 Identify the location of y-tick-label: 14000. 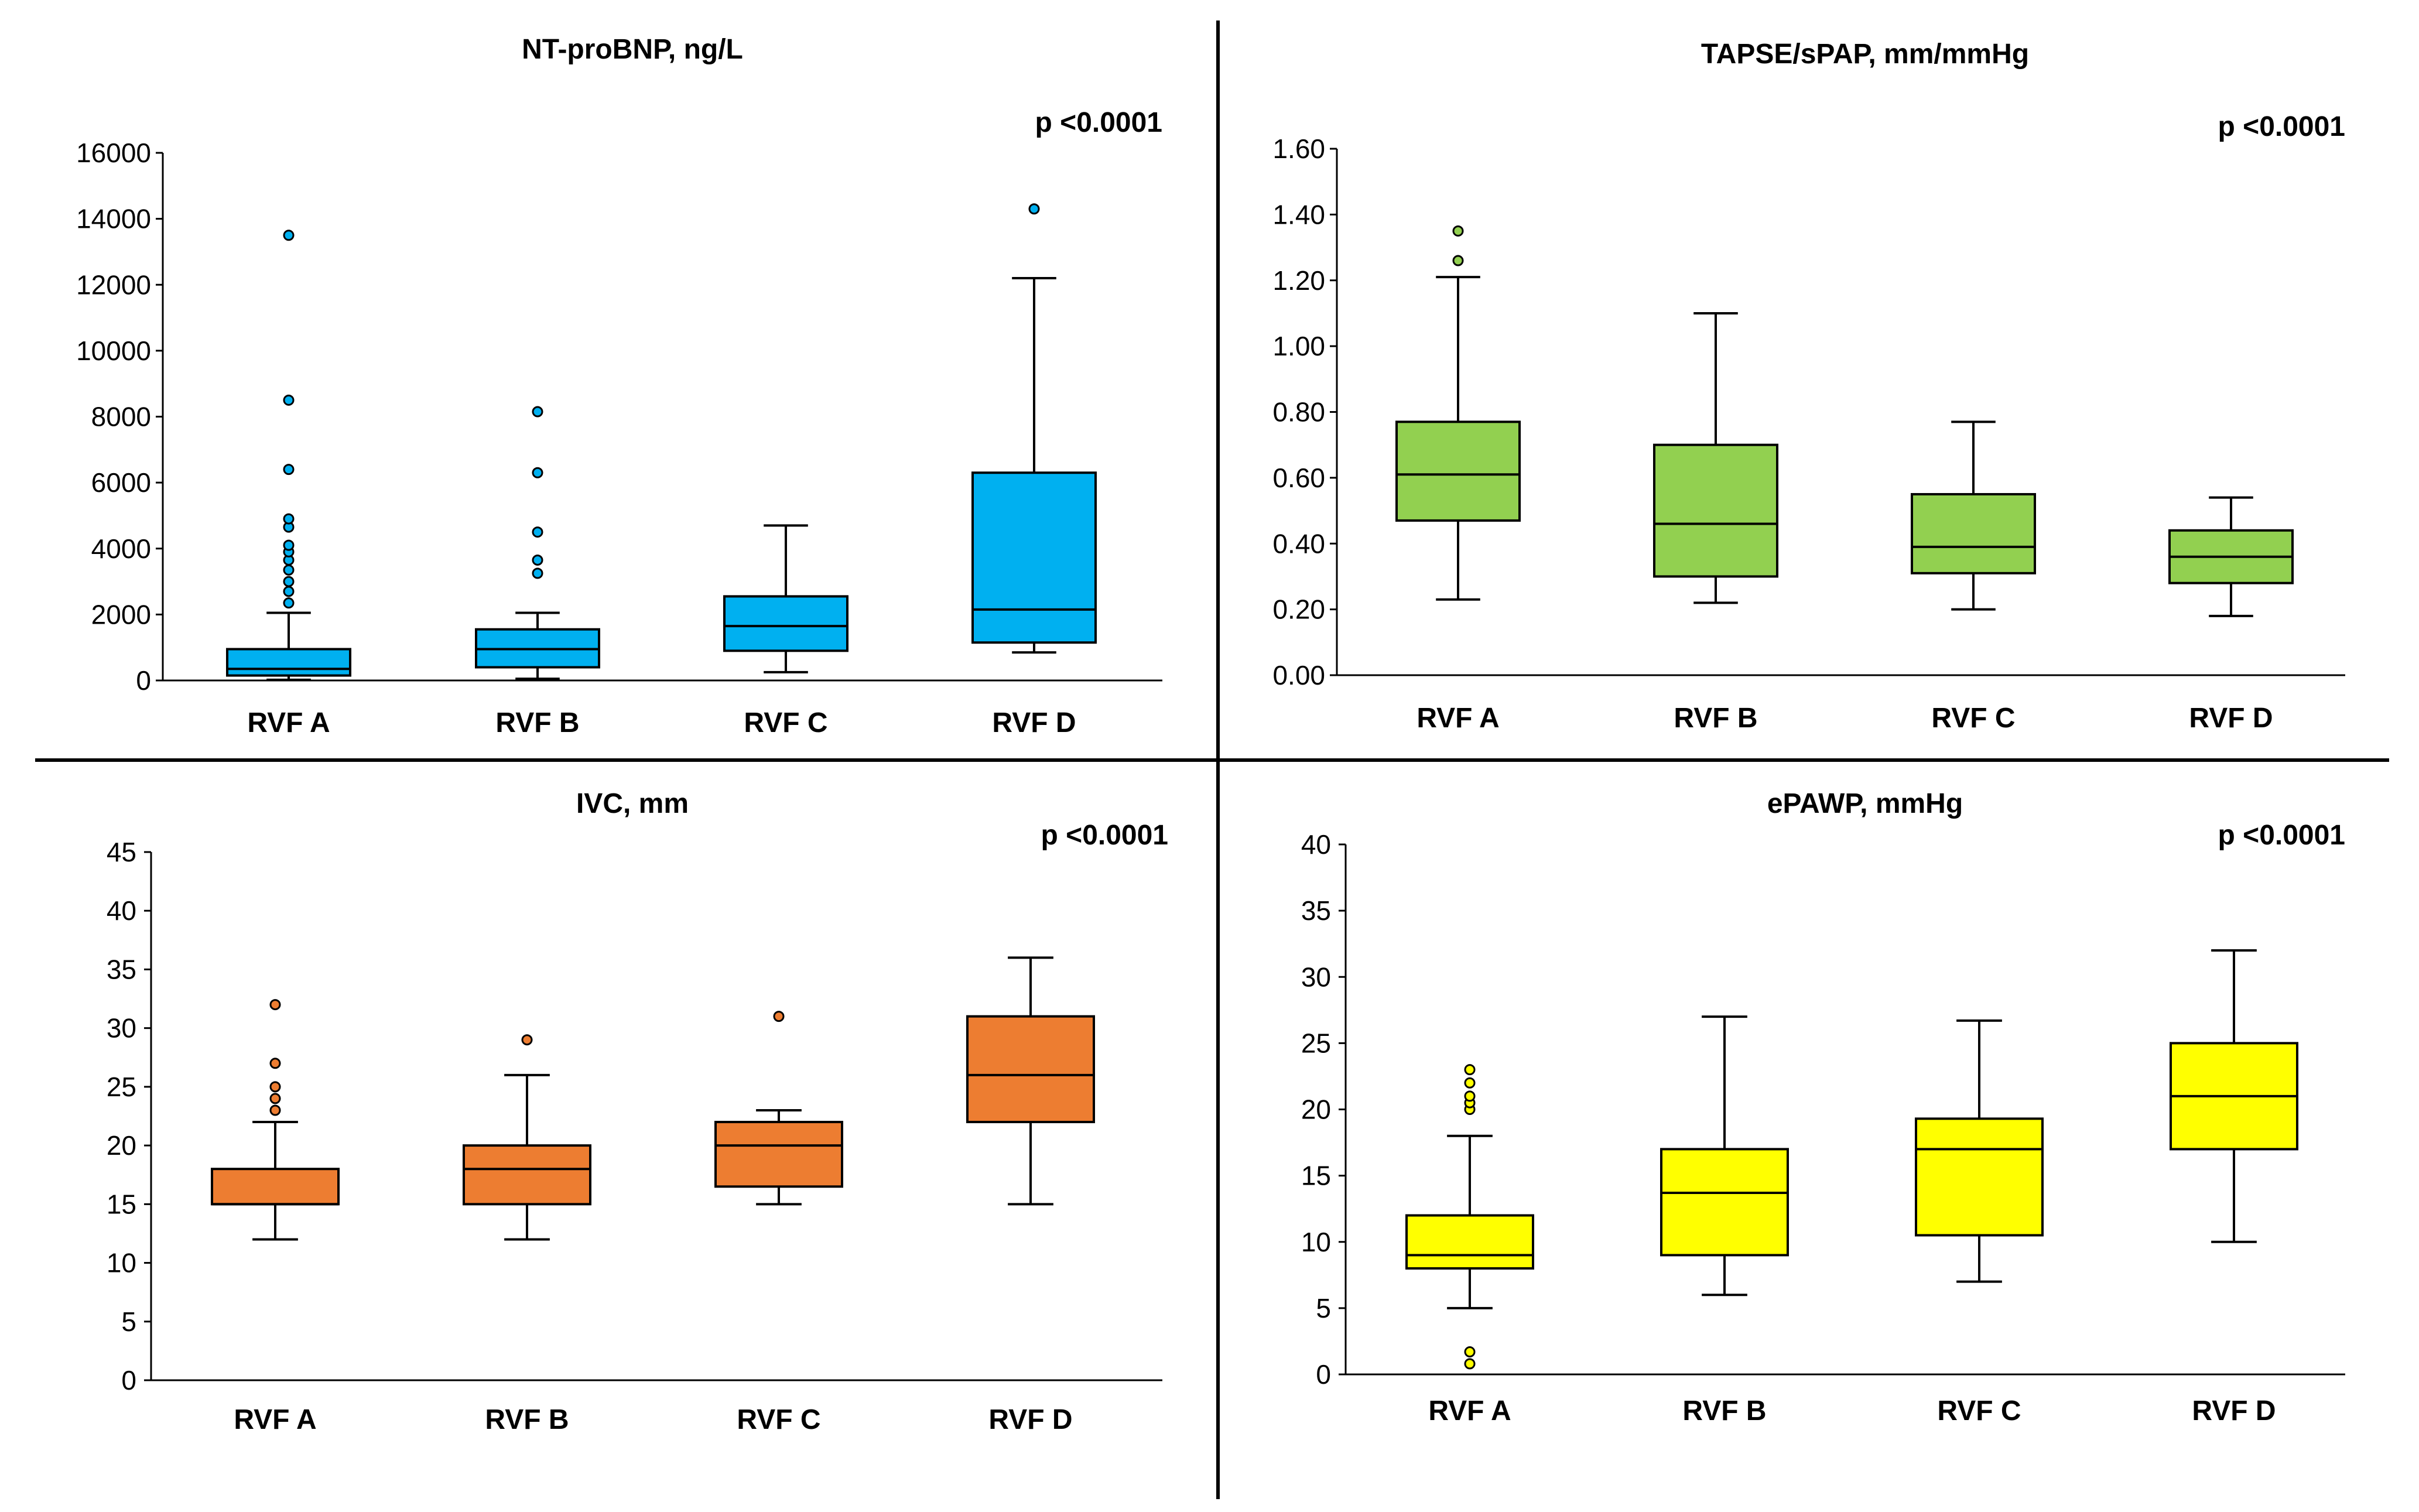
(113, 219).